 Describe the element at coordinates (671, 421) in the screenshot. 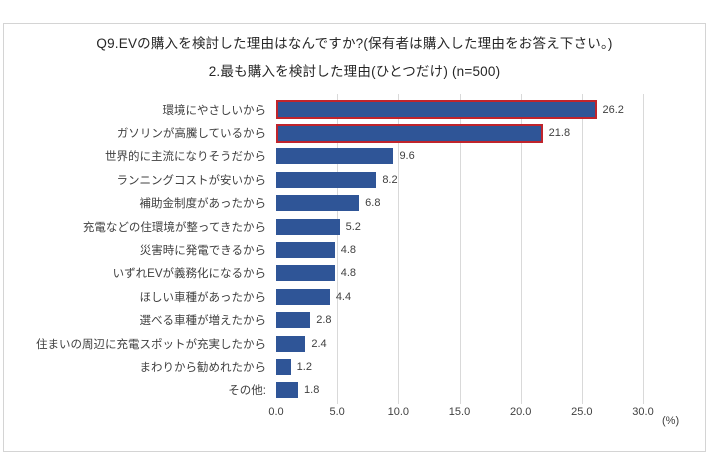

I see `x-axis-unit-label: (%)` at that location.